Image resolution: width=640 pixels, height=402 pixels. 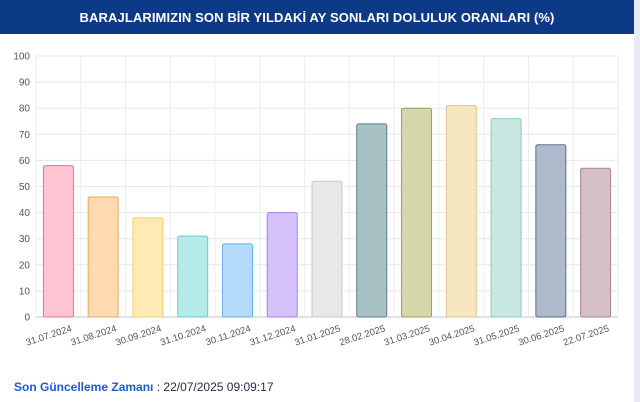 I want to click on x-tick-label: 22.07.2025, so click(x=586, y=335).